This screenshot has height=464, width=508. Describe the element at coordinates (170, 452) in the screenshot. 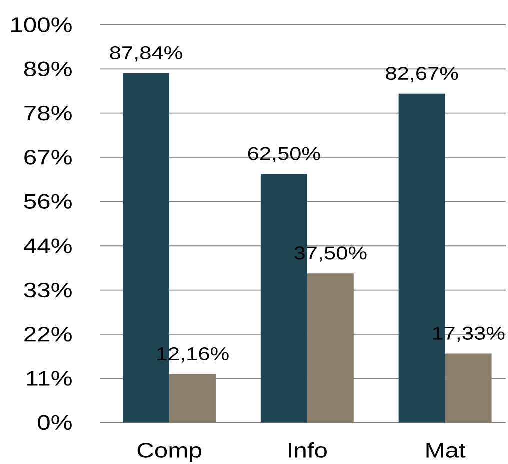

I see `x-tick-label: Comp` at that location.